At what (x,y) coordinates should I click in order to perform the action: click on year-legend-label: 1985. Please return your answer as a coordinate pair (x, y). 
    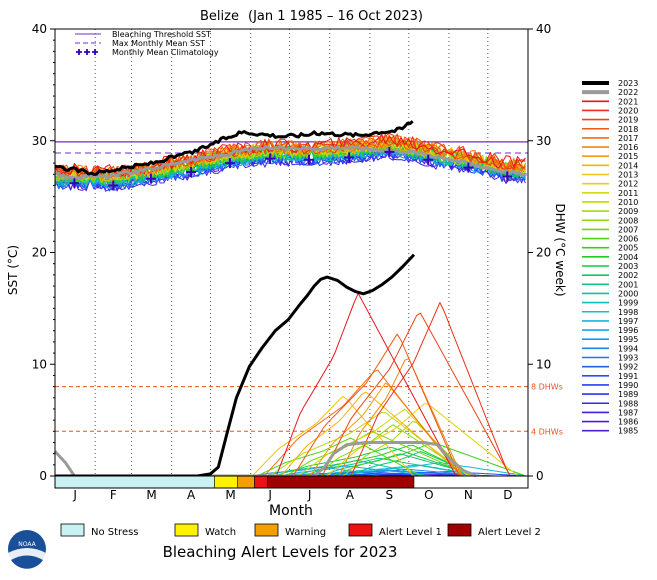
    Looking at the image, I should click on (628, 431).